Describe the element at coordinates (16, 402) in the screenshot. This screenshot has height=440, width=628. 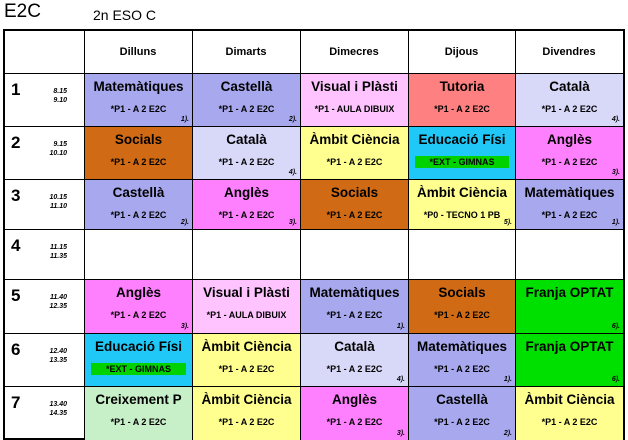
I see `period-number: 7` at that location.